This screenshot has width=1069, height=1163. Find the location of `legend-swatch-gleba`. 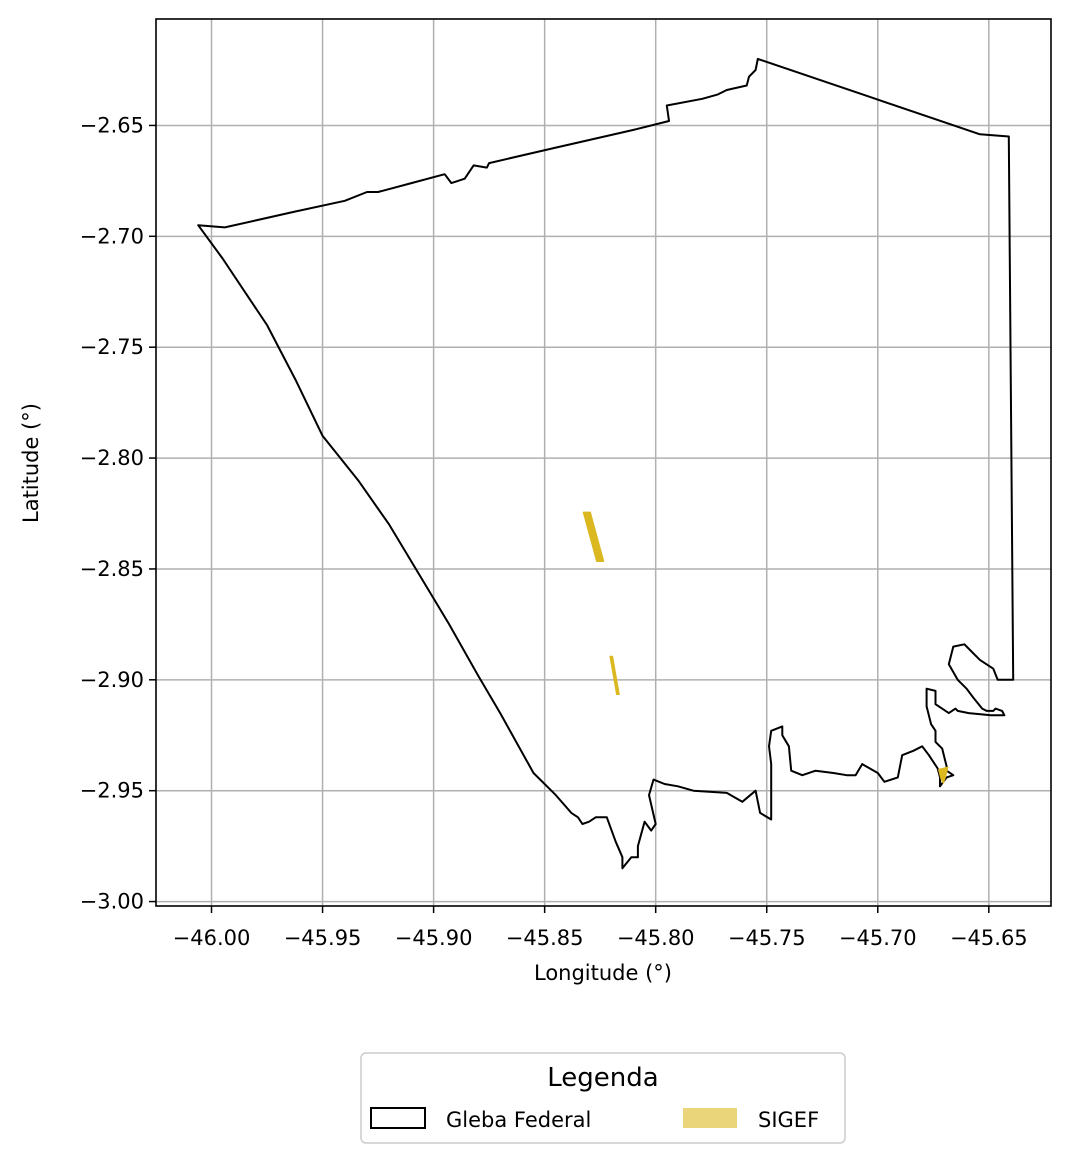

legend-swatch-gleba is located at coordinates (398, 1118).